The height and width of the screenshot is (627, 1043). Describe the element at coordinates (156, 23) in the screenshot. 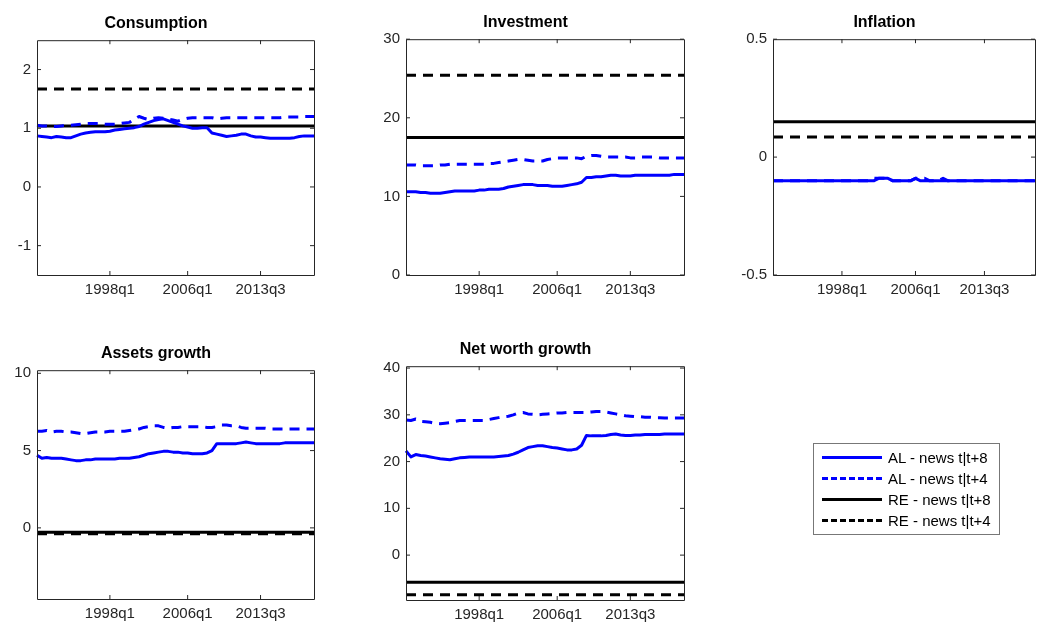

I see `chart-title: Consumption` at that location.